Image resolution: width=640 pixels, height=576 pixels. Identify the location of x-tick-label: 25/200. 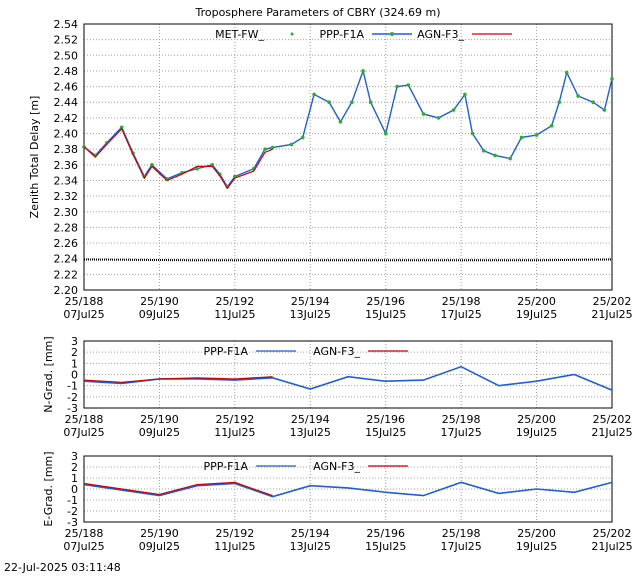
(536, 301).